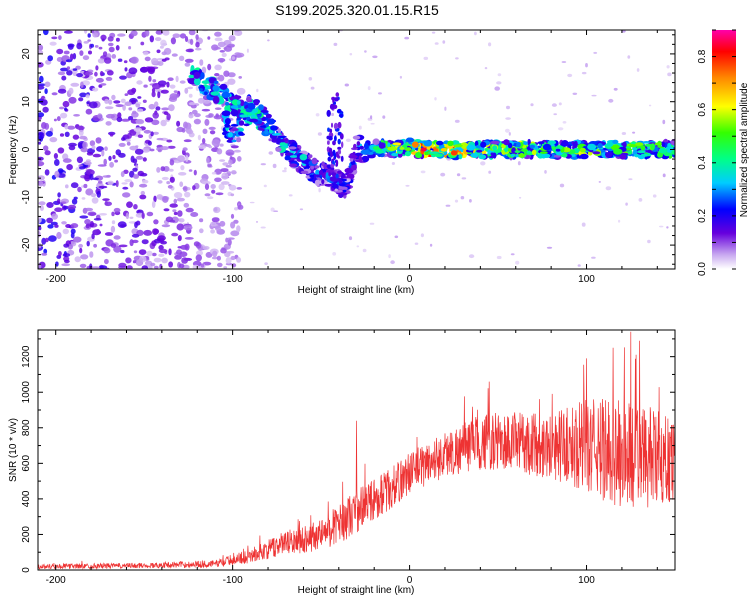  I want to click on y-tick-label: -10, so click(26, 197).